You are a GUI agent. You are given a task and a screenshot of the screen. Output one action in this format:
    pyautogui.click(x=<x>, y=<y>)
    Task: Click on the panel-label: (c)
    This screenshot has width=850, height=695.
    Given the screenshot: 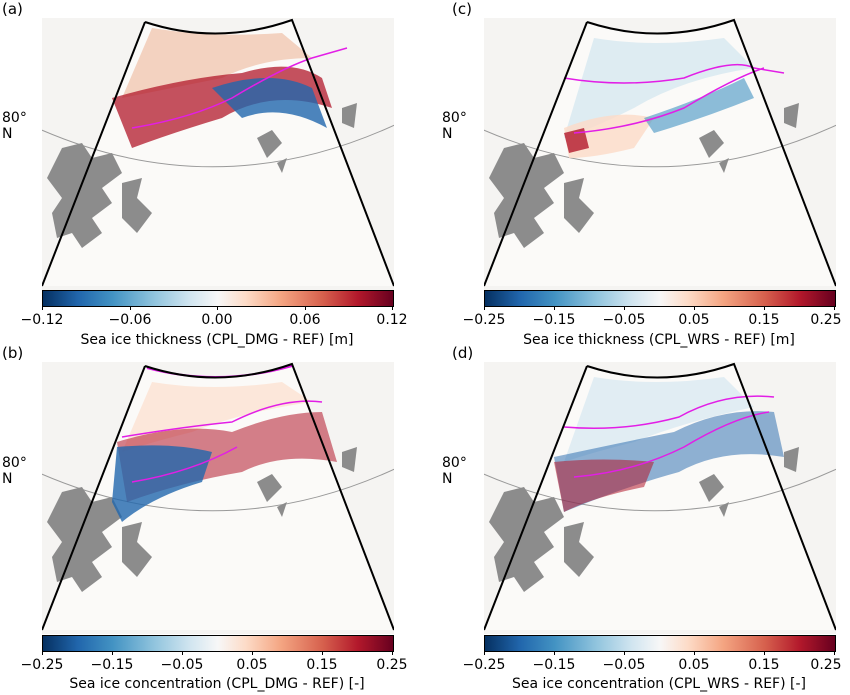 What is the action you would take?
    pyautogui.click(x=462, y=9)
    